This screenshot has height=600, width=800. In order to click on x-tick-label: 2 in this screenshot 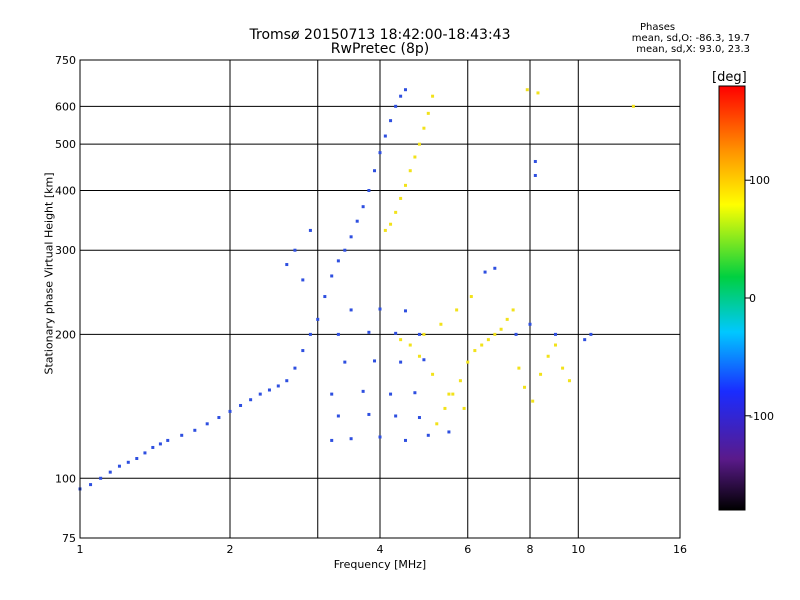, I will do `click(230, 549)`.